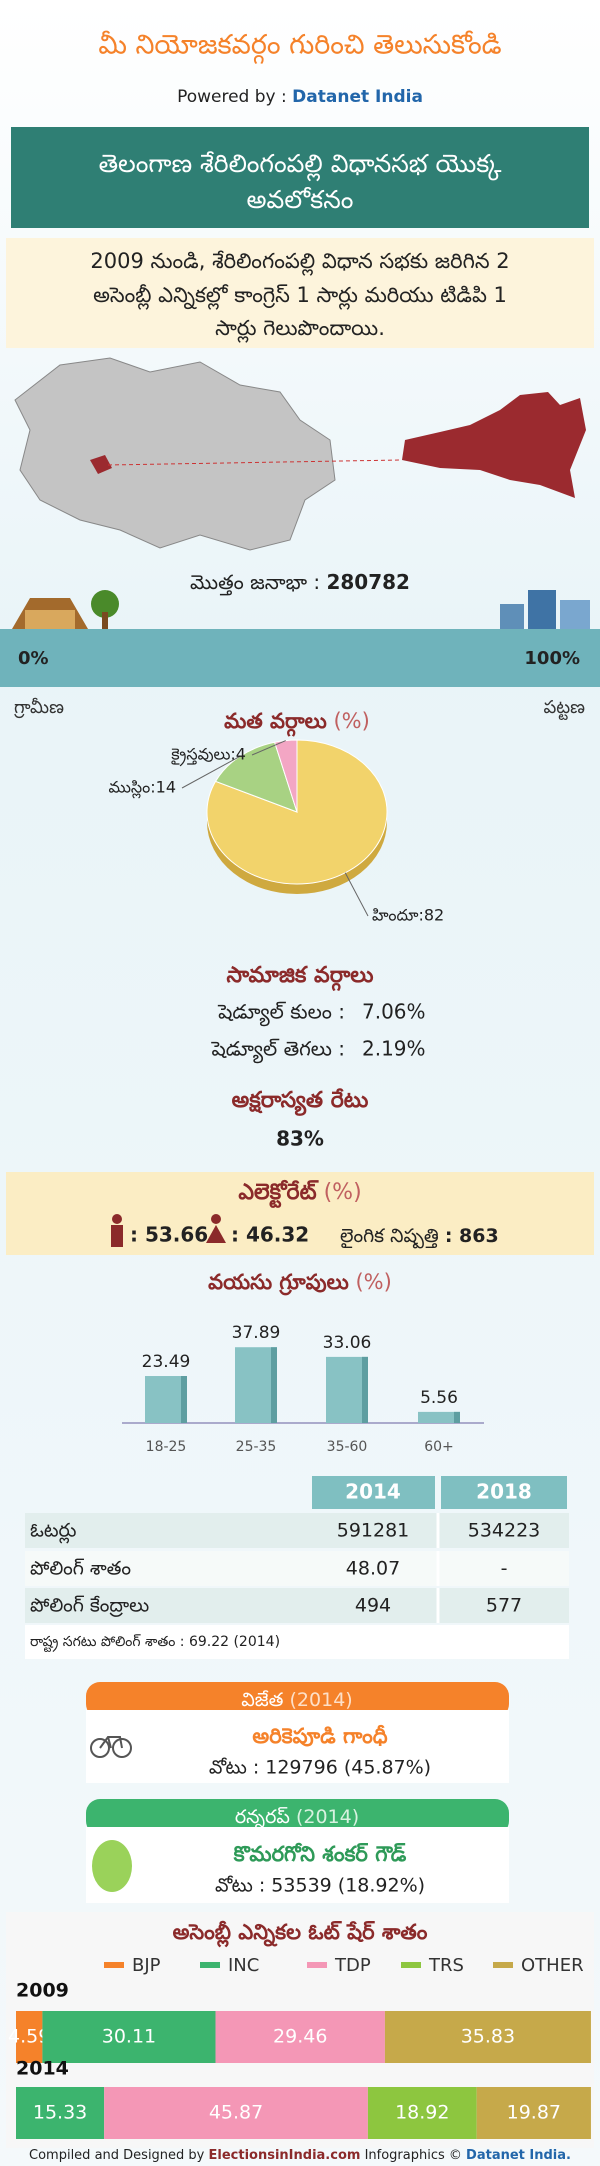 Image resolution: width=600 pixels, height=2166 pixels. I want to click on overview-box, so click(300, 177).